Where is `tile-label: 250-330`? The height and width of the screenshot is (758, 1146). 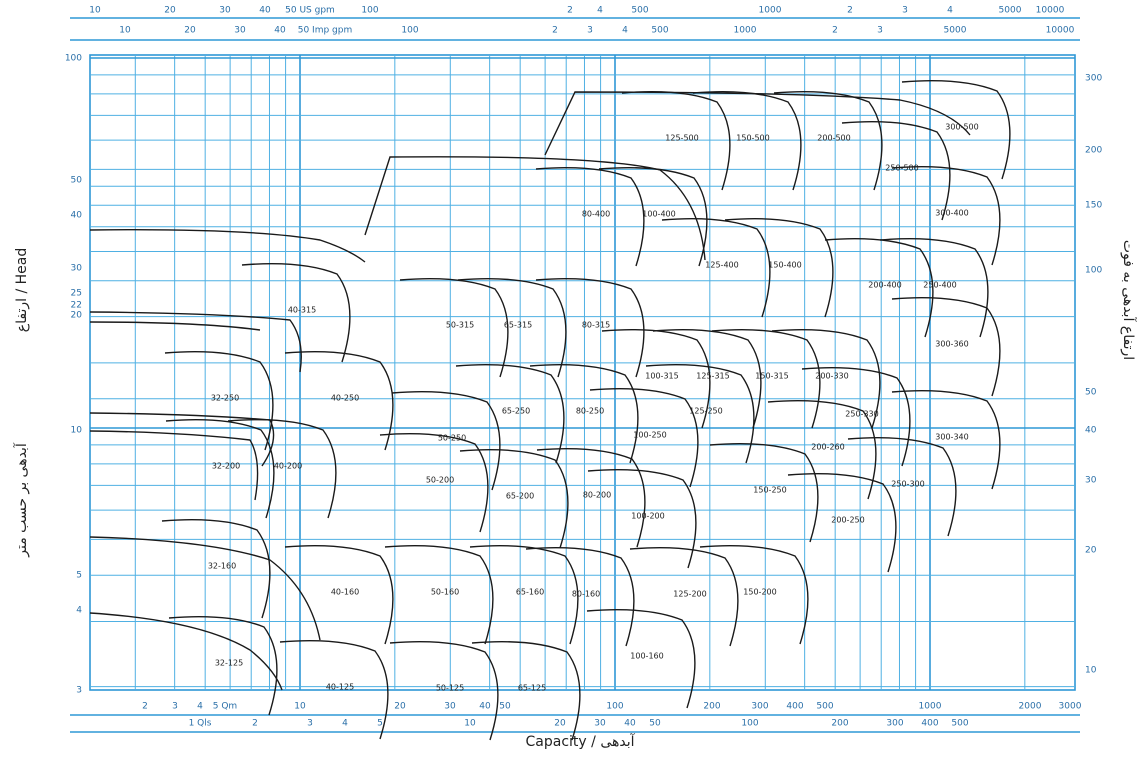
tile-label: 250-330 is located at coordinates (861, 414).